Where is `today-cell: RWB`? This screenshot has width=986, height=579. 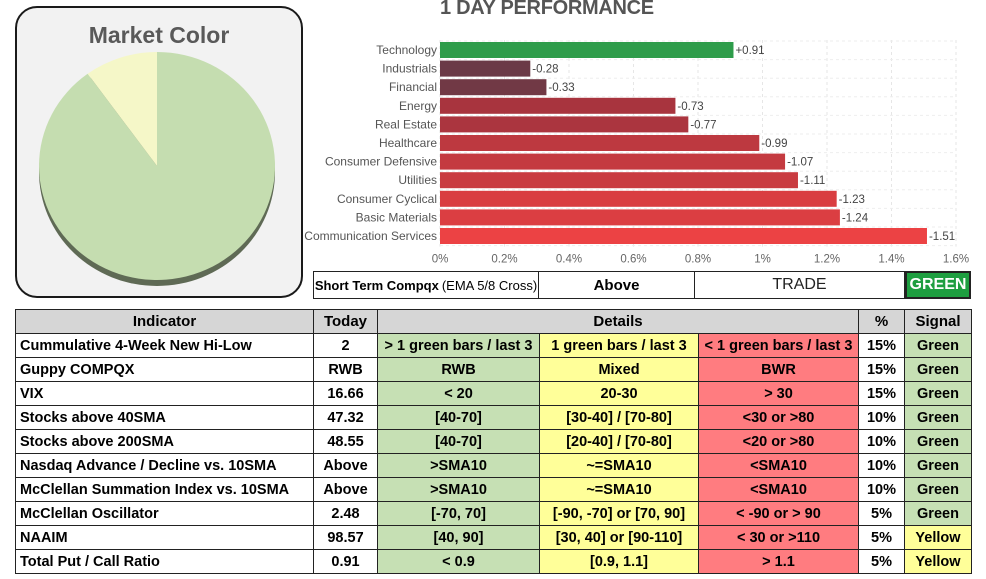 today-cell: RWB is located at coordinates (345, 369).